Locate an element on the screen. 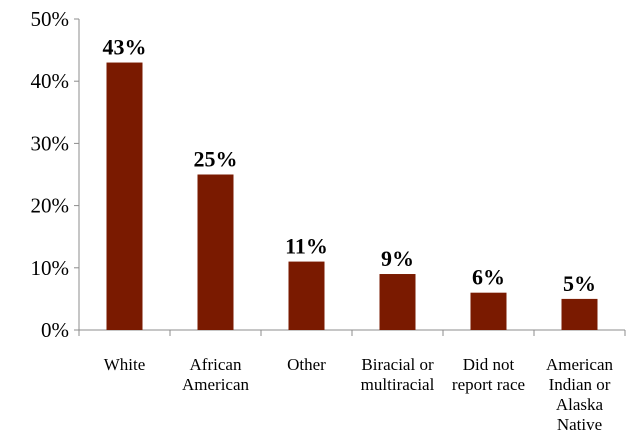  data-label: 25% is located at coordinates (216, 159).